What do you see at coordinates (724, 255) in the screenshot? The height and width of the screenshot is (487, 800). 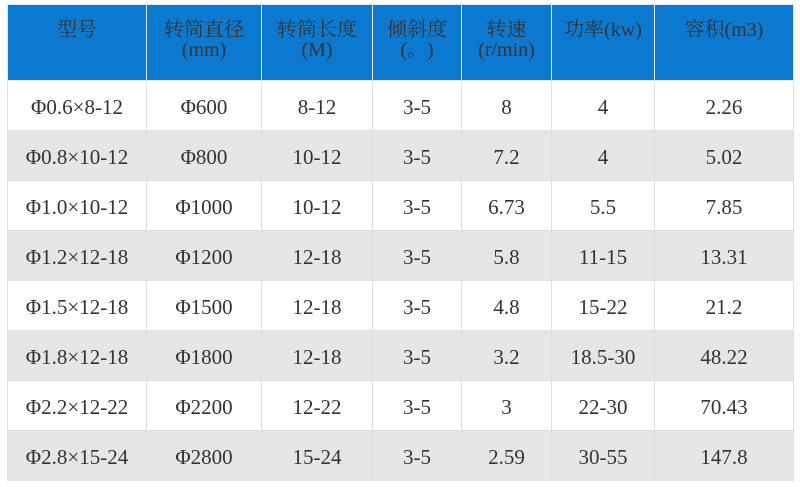 I see `cell-volume: 13.31` at bounding box center [724, 255].